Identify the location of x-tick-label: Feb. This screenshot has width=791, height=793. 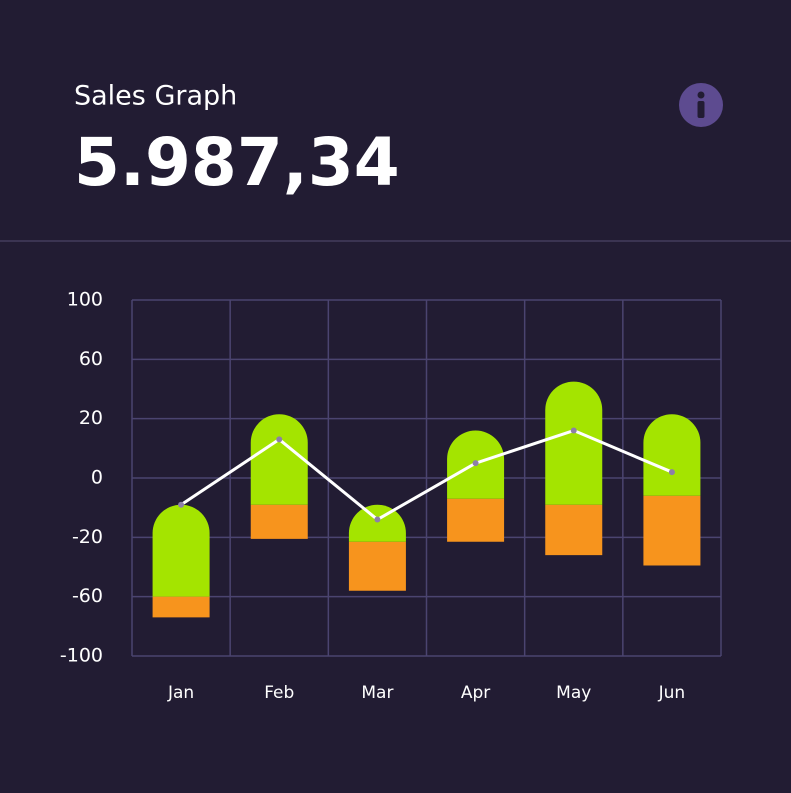
(279, 693).